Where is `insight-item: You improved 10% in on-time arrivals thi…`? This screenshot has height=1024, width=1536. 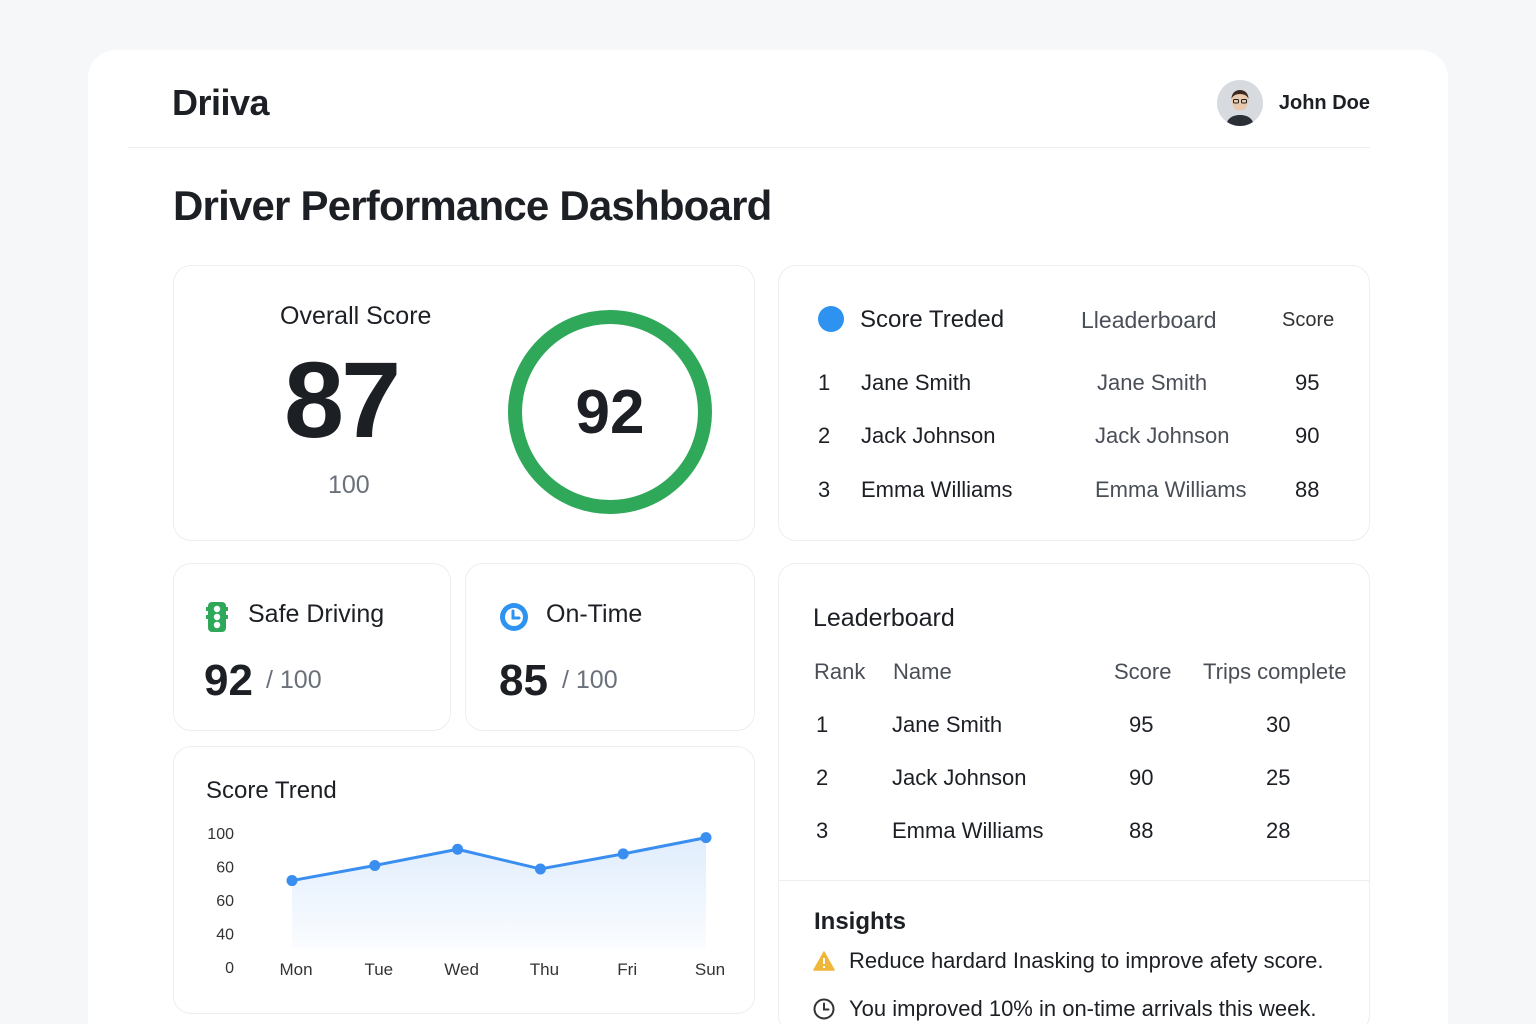 insight-item: You improved 10% in on-time arrivals thi… is located at coordinates (1065, 1009).